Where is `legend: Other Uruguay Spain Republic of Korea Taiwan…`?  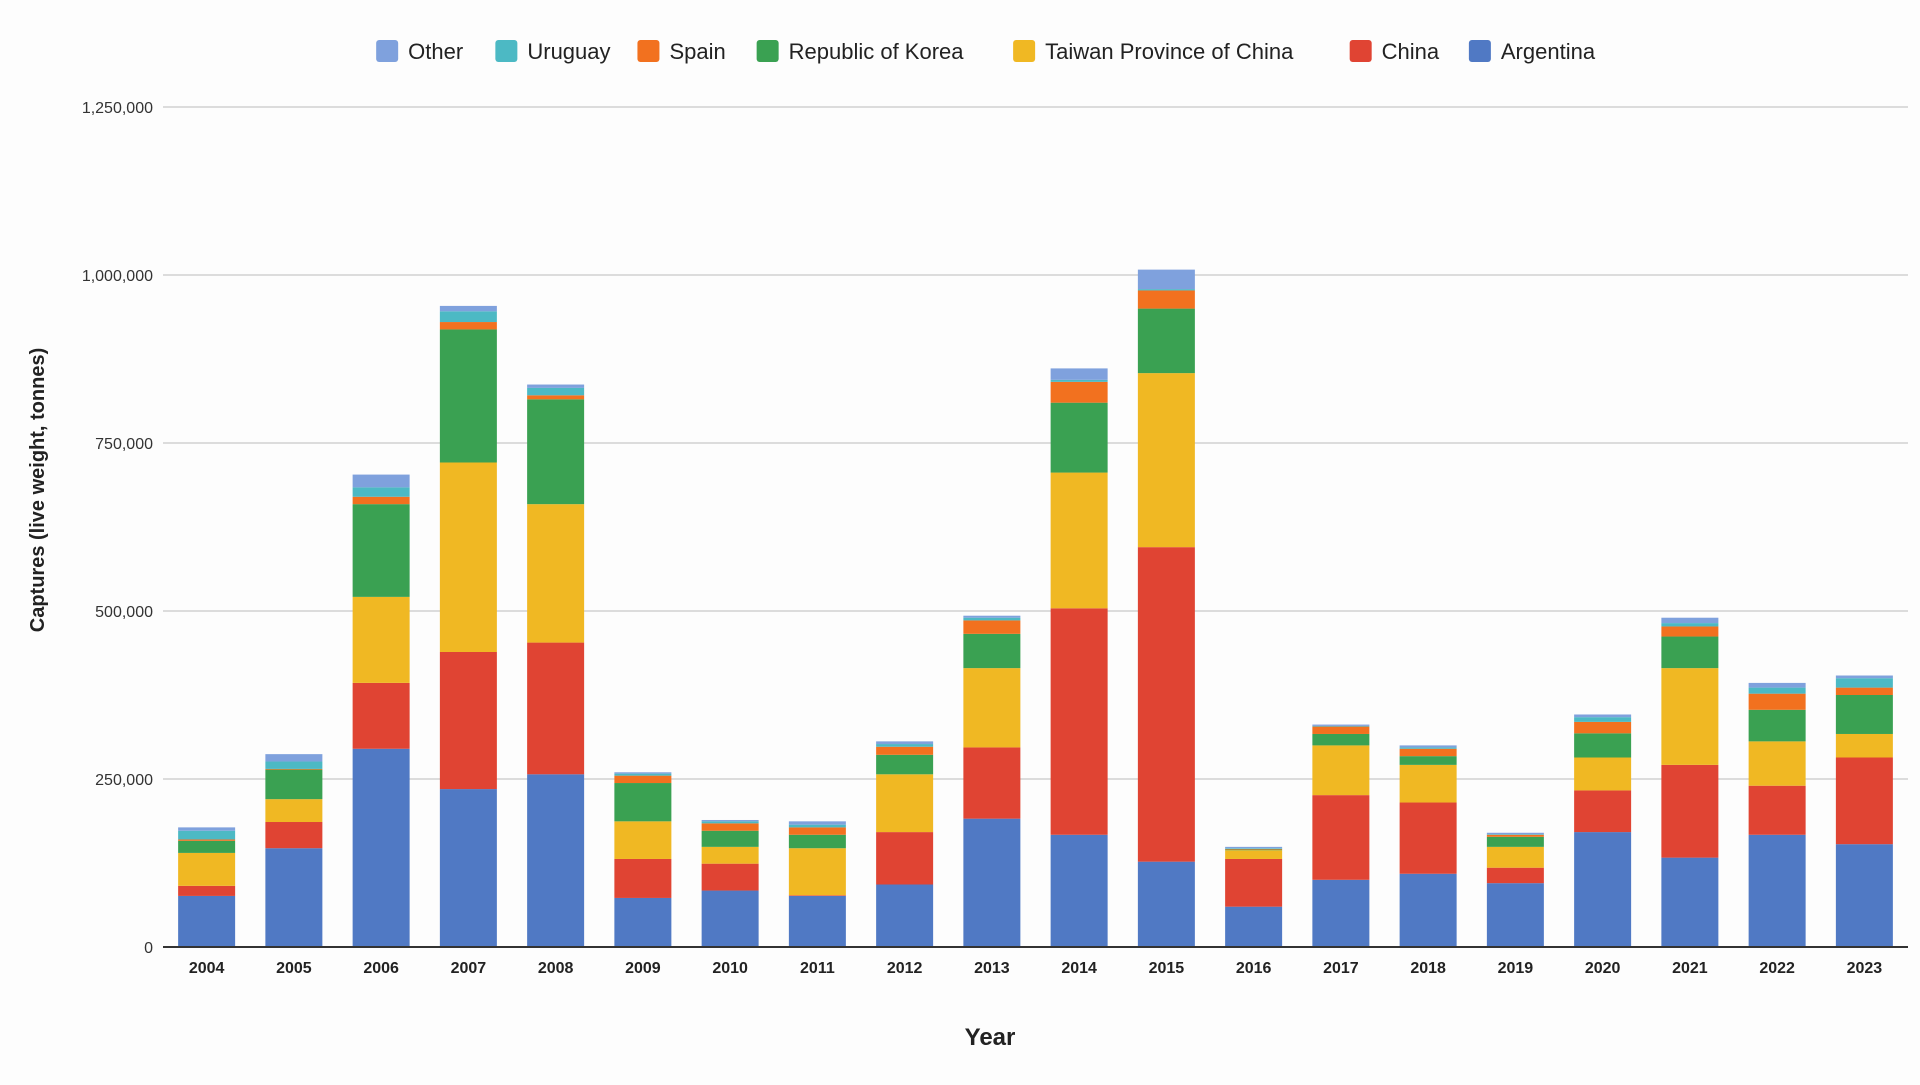
legend: Other Uruguay Spain Republic of Korea Taiwan… is located at coordinates (986, 51).